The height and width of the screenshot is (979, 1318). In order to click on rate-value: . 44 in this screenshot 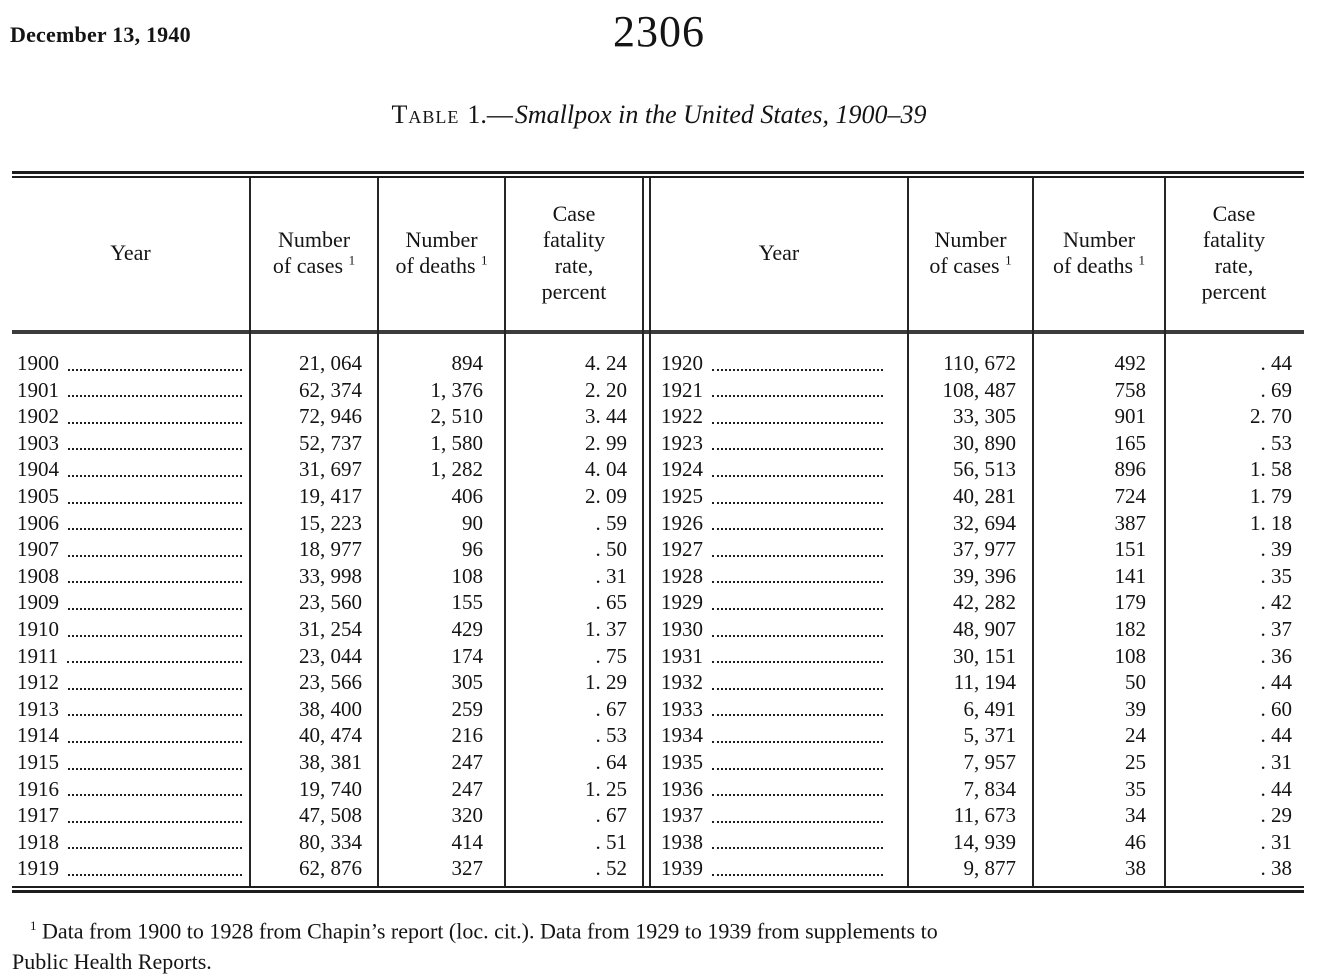, I will do `click(1276, 682)`.